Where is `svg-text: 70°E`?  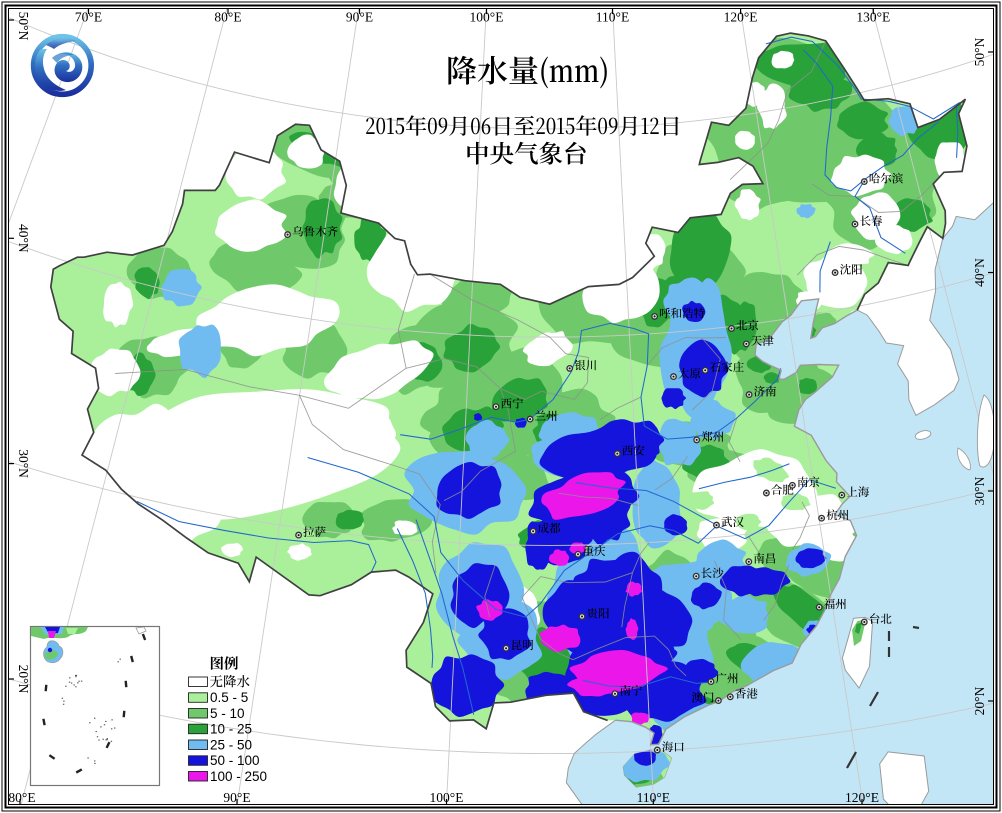
svg-text: 70°E is located at coordinates (88, 17).